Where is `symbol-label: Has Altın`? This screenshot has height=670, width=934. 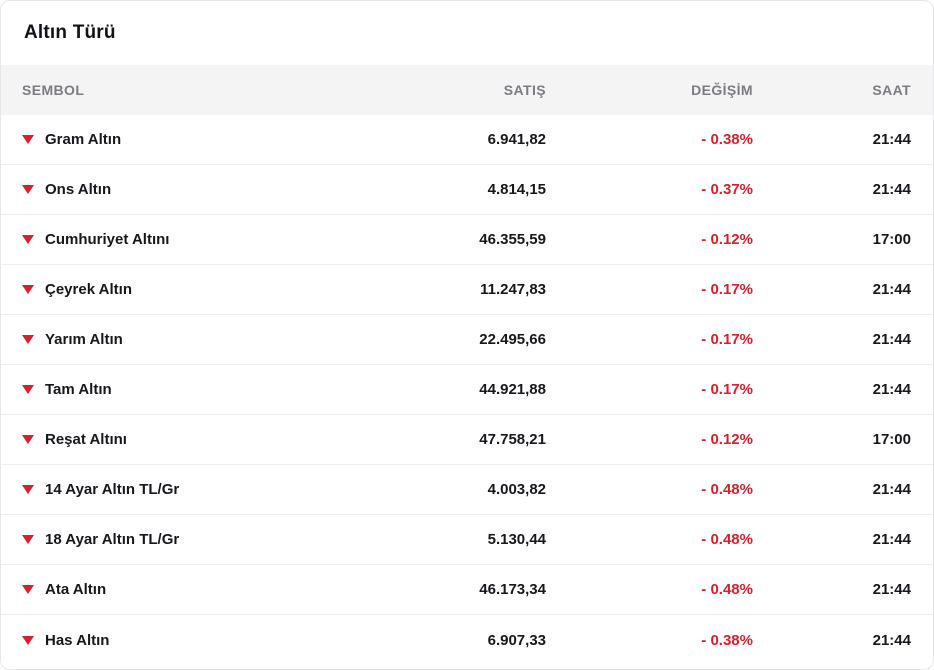 symbol-label: Has Altın is located at coordinates (77, 640).